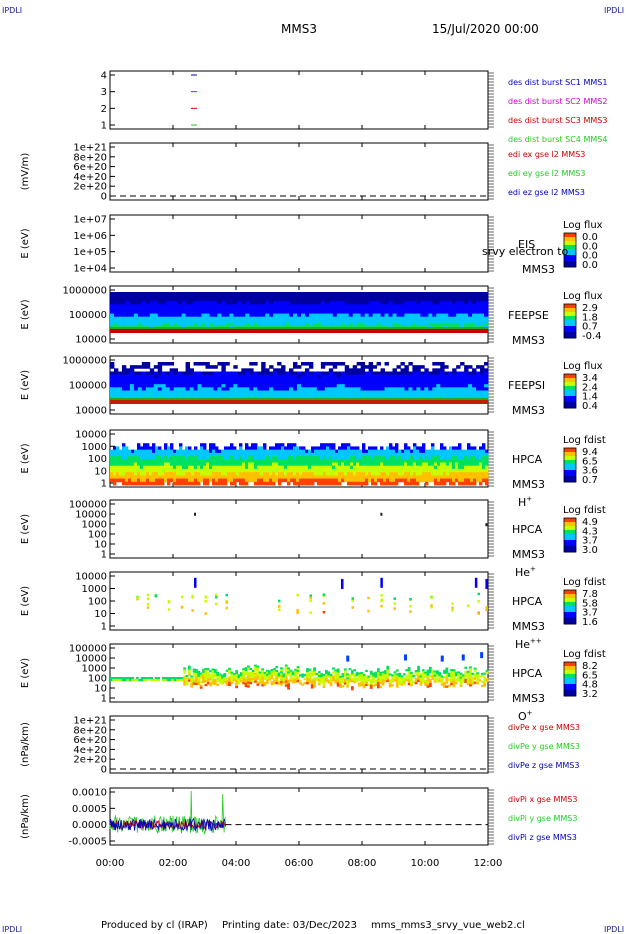  Describe the element at coordinates (590, 594) in the screenshot. I see `colorbar-tick-label: 7.8` at that location.